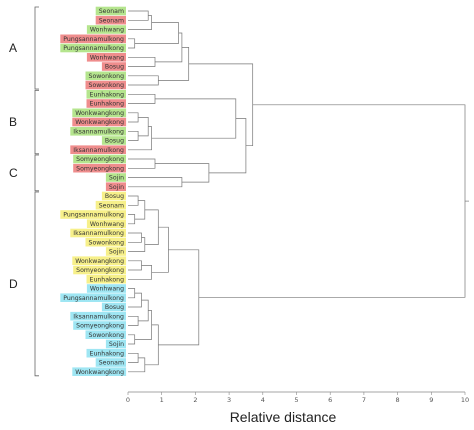  Describe the element at coordinates (195, 400) in the screenshot. I see `x-tick-label: 2` at that location.